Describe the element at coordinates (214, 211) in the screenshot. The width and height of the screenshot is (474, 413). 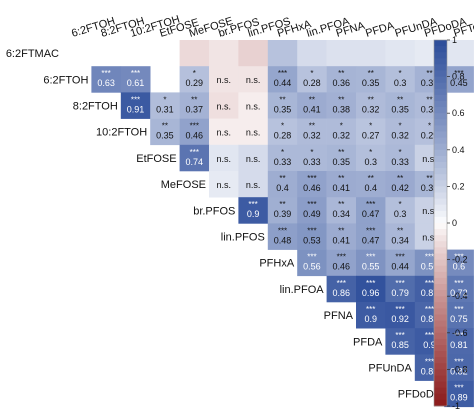
I see `row-label: br.PFOS` at that location.